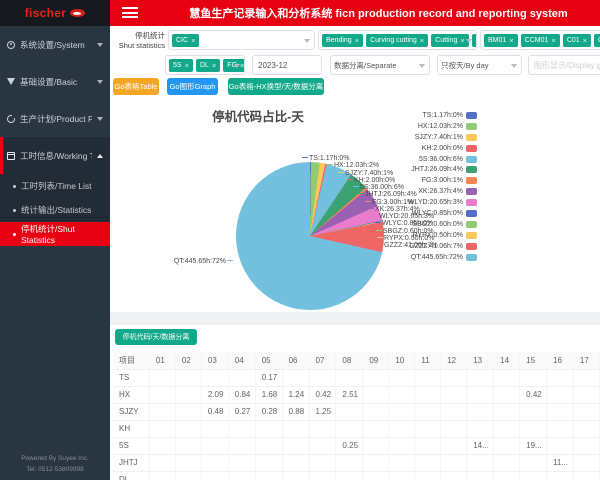  Describe the element at coordinates (442, 169) in the screenshot. I see `legend-item-jhtj: JHTJ:26.09h:4%` at that location.